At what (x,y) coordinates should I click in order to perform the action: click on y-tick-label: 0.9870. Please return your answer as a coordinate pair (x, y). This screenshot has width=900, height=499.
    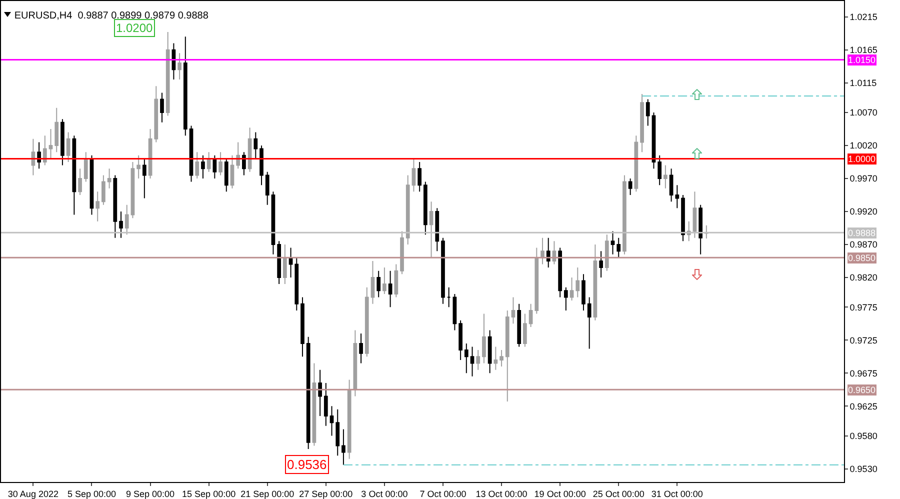
    Looking at the image, I should click on (864, 245).